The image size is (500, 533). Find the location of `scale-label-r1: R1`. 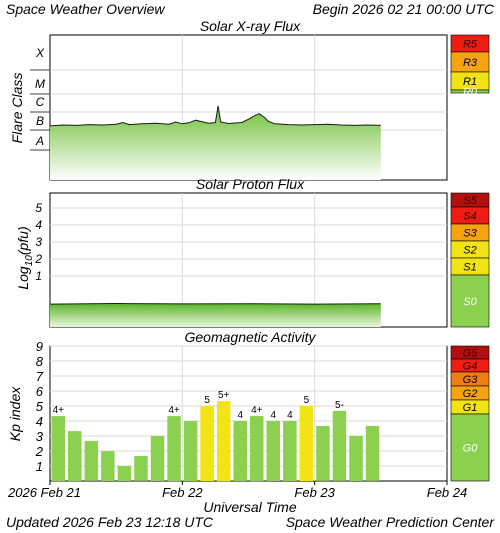

scale-label-r1: R1 is located at coordinates (470, 82).